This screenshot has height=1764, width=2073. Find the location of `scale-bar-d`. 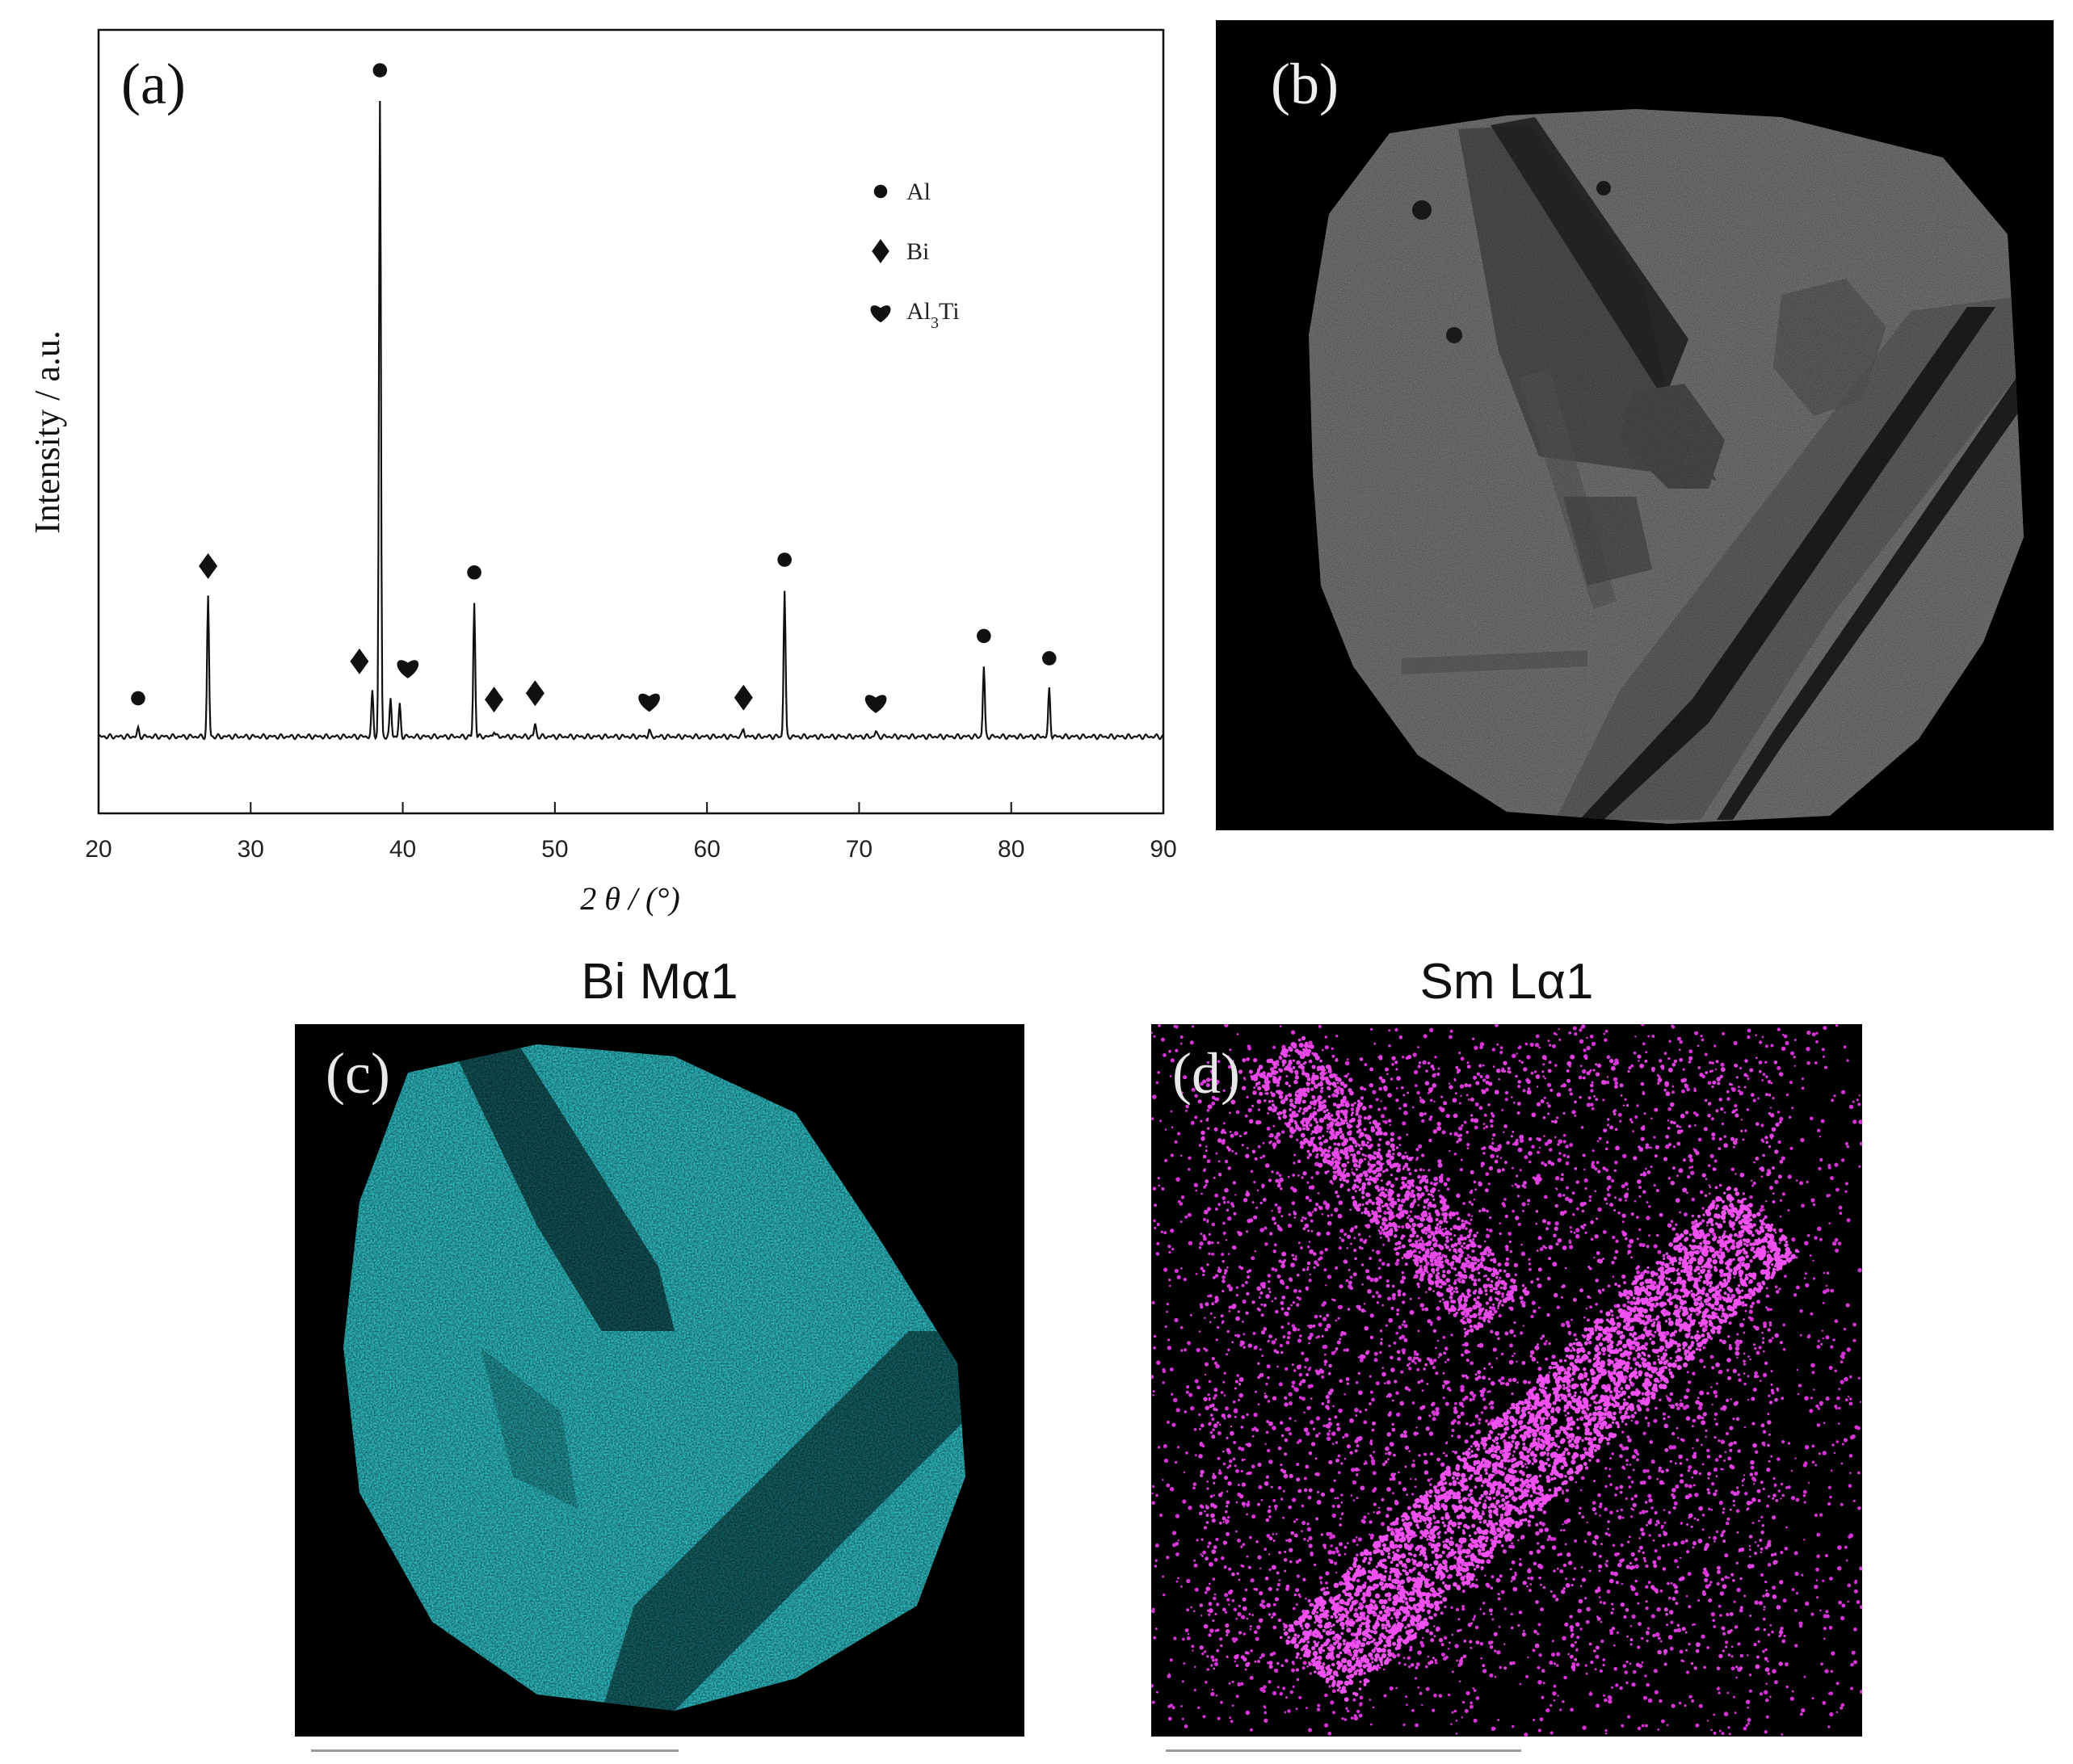

scale-bar-d is located at coordinates (1344, 1750).